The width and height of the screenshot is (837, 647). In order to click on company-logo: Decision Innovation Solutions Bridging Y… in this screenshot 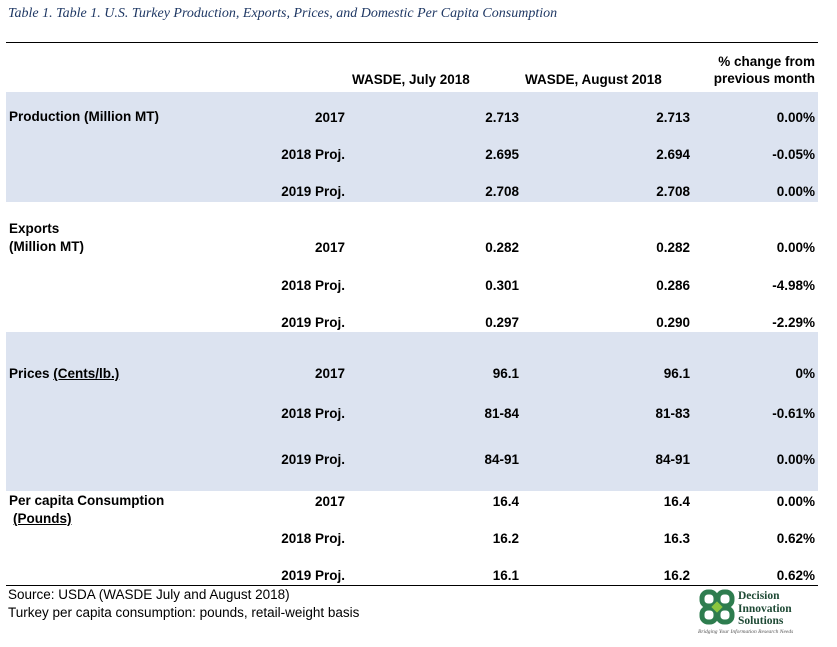, I will do `click(763, 616)`.